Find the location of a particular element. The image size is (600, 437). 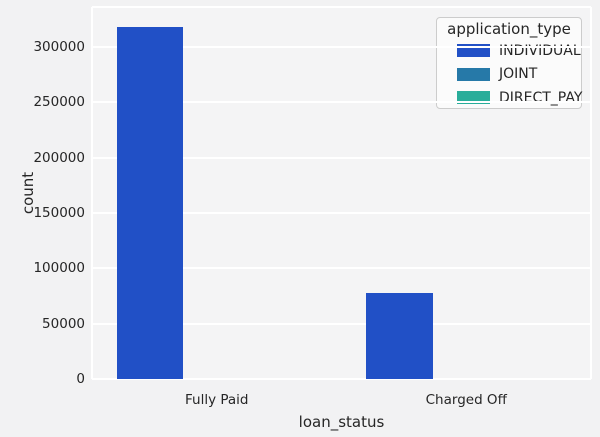

x-tick-label: Charged Off is located at coordinates (466, 400).